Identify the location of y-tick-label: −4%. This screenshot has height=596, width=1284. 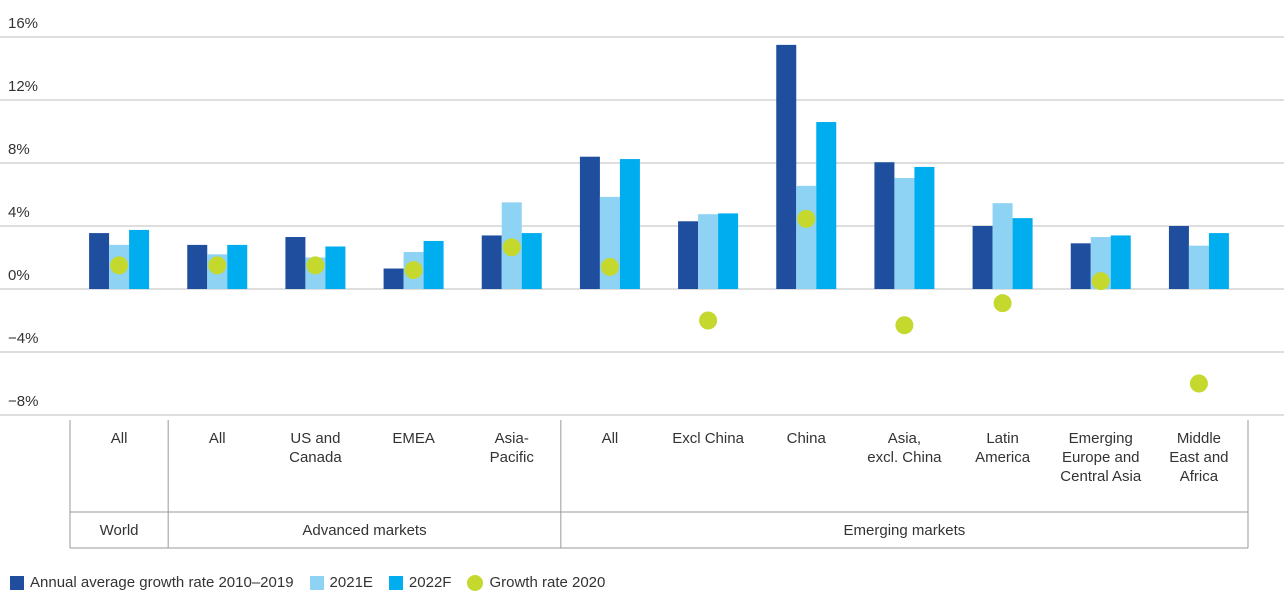
(23, 338).